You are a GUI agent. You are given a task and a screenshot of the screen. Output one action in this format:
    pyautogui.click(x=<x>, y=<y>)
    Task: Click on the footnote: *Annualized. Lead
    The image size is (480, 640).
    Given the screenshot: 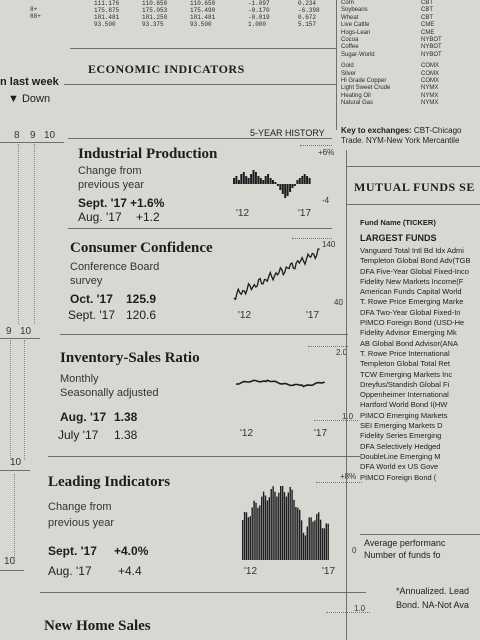 What is the action you would take?
    pyautogui.click(x=433, y=591)
    